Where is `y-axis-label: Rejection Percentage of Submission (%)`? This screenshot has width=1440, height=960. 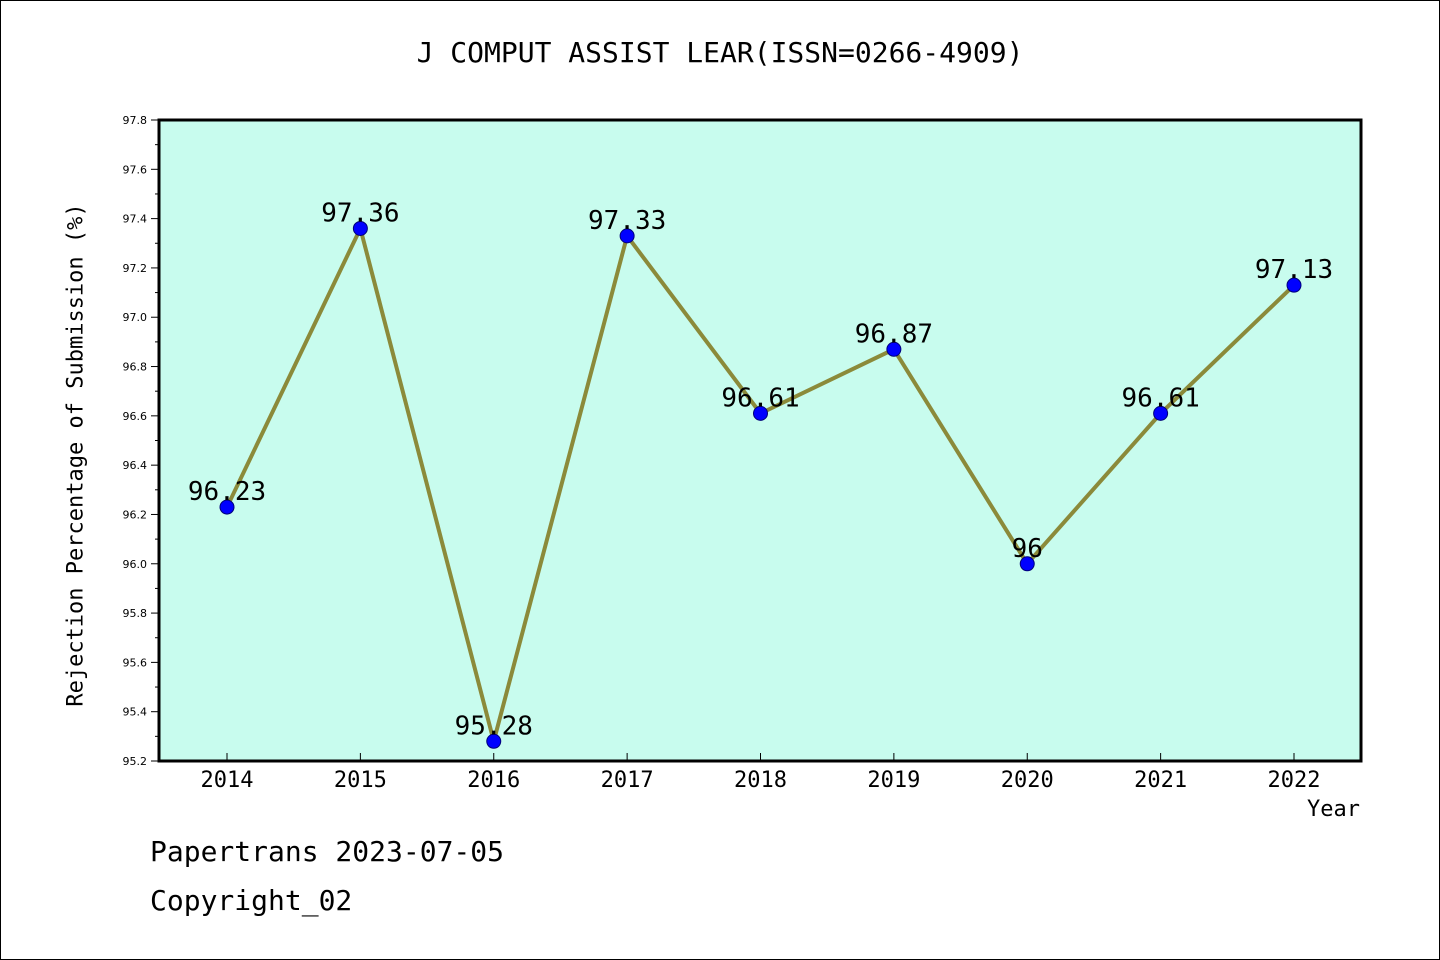 y-axis-label: Rejection Percentage of Submission (%) is located at coordinates (76, 455).